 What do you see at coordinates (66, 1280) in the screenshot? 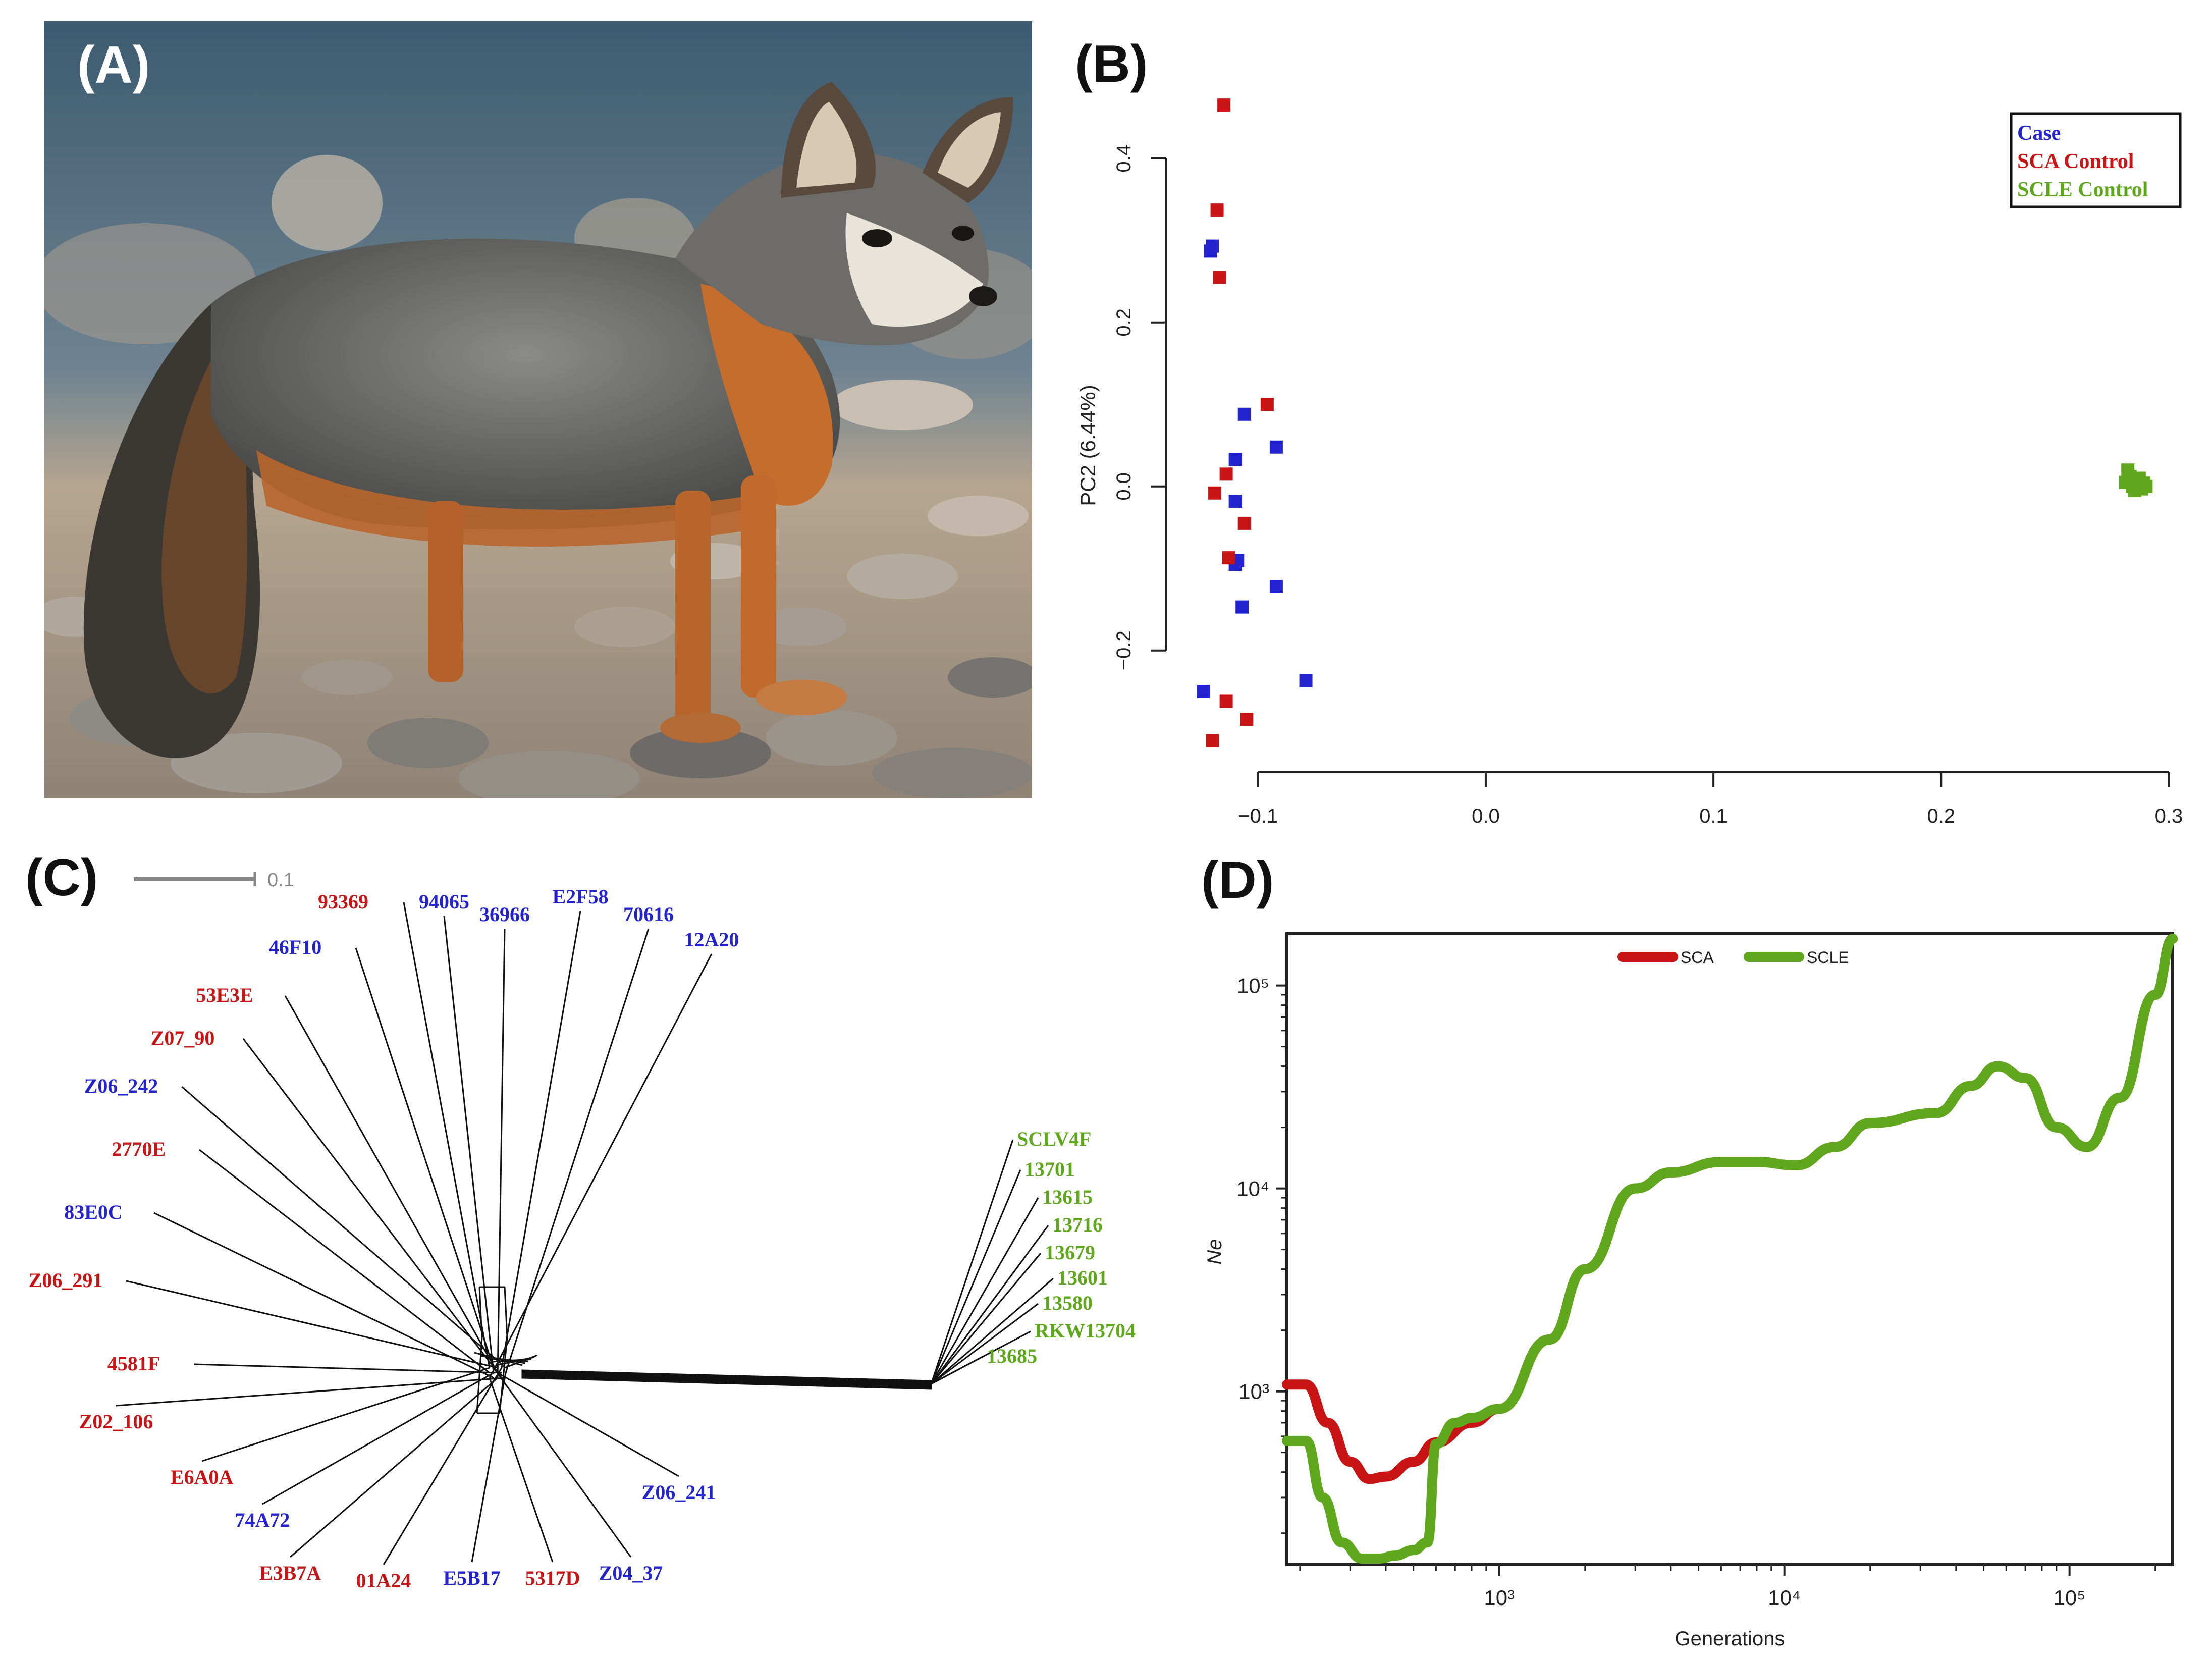
I see `network-leaf-label: Z06_291` at bounding box center [66, 1280].